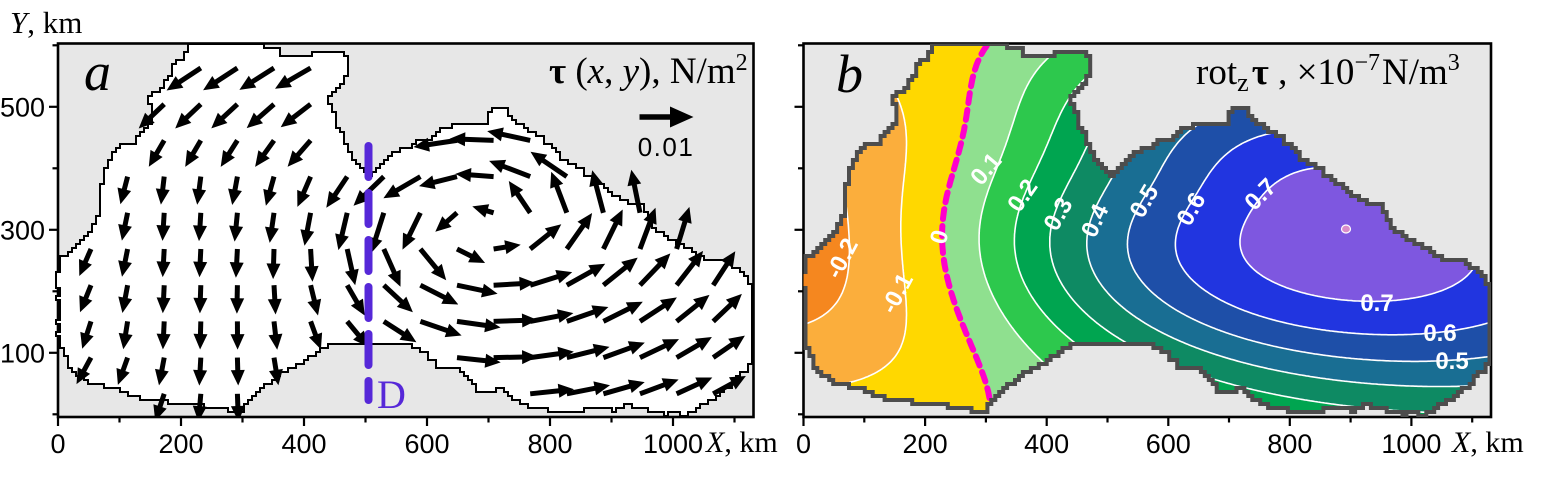 The image size is (1553, 480). Describe the element at coordinates (391, 394) in the screenshot. I see `svg-text: D` at that location.